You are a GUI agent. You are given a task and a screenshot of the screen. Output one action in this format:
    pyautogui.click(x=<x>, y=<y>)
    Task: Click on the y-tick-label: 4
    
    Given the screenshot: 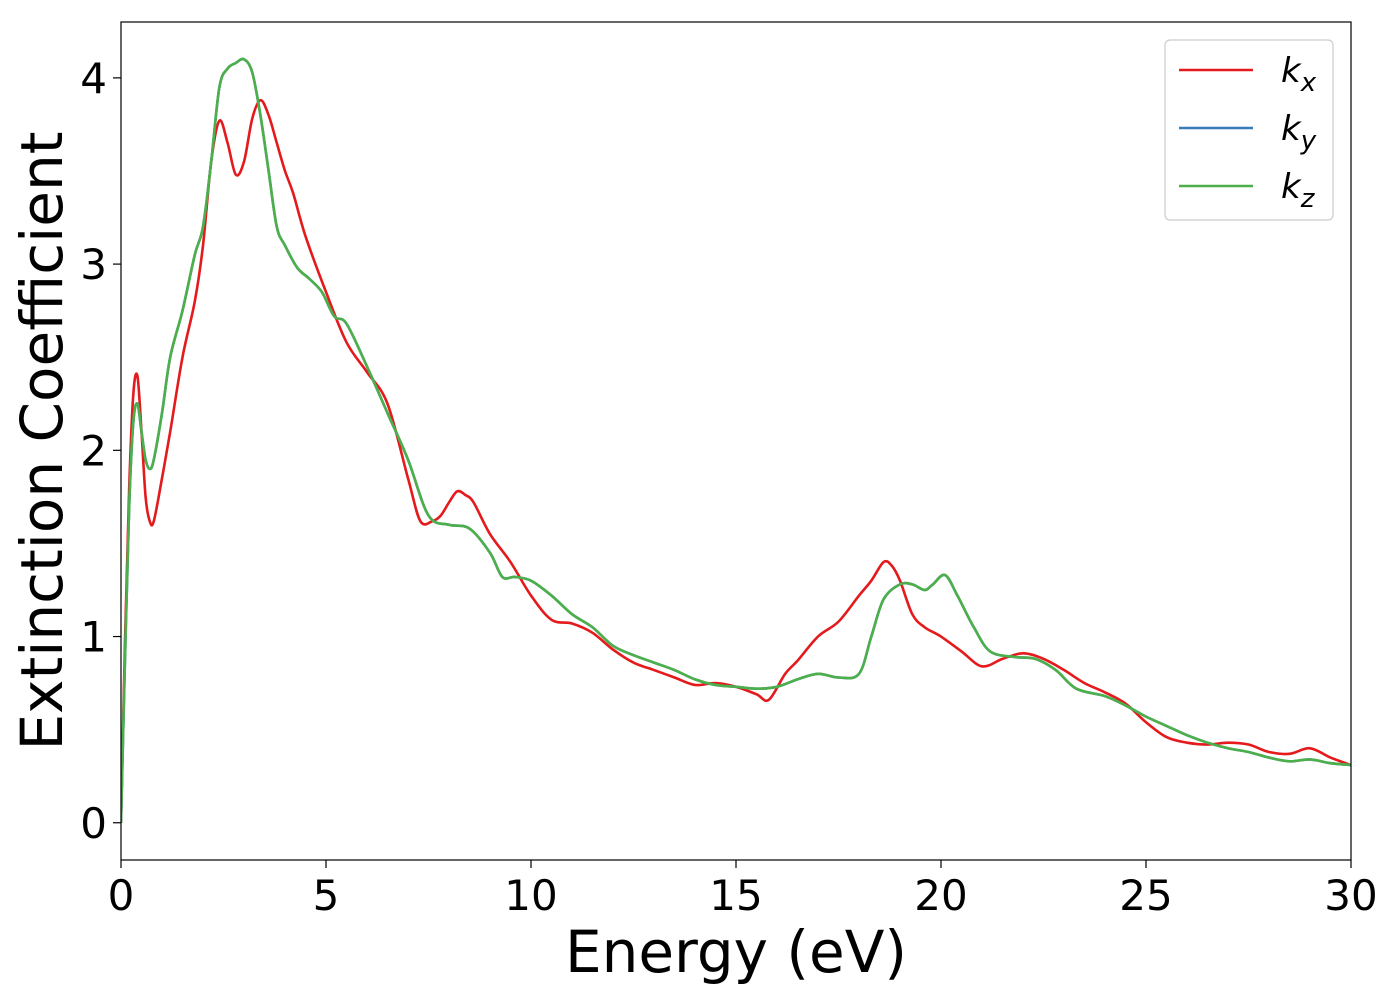 What is the action you would take?
    pyautogui.click(x=93, y=78)
    